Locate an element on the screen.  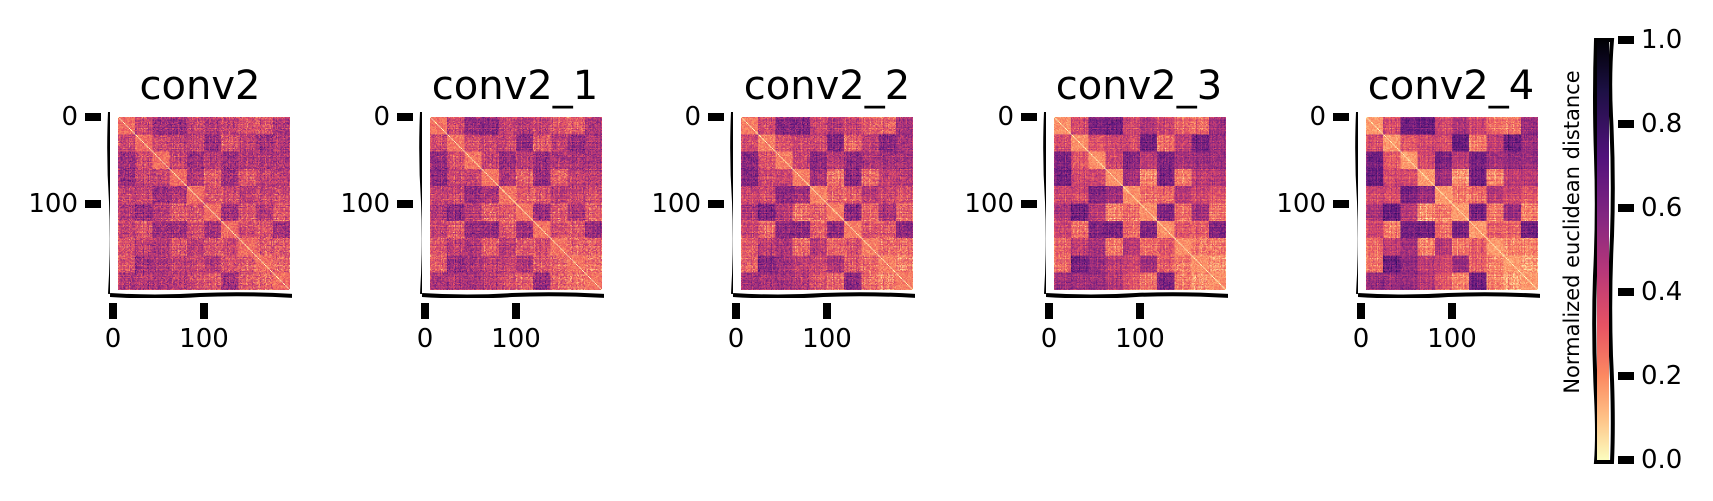
panel-title: conv2_1 is located at coordinates (515, 86).